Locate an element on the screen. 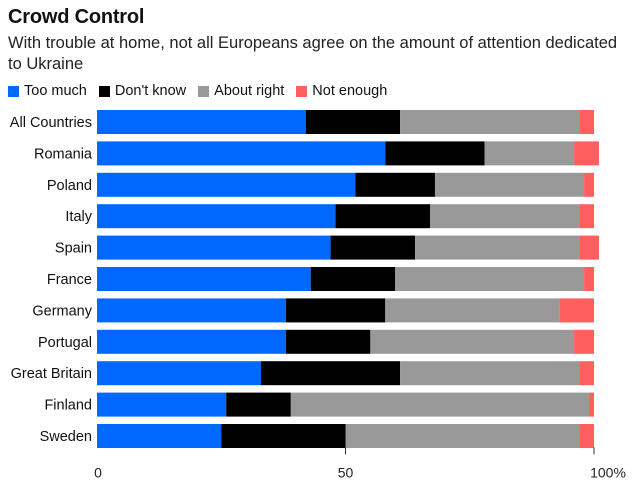 The image size is (633, 498). bar-sweden-too-much is located at coordinates (159, 436).